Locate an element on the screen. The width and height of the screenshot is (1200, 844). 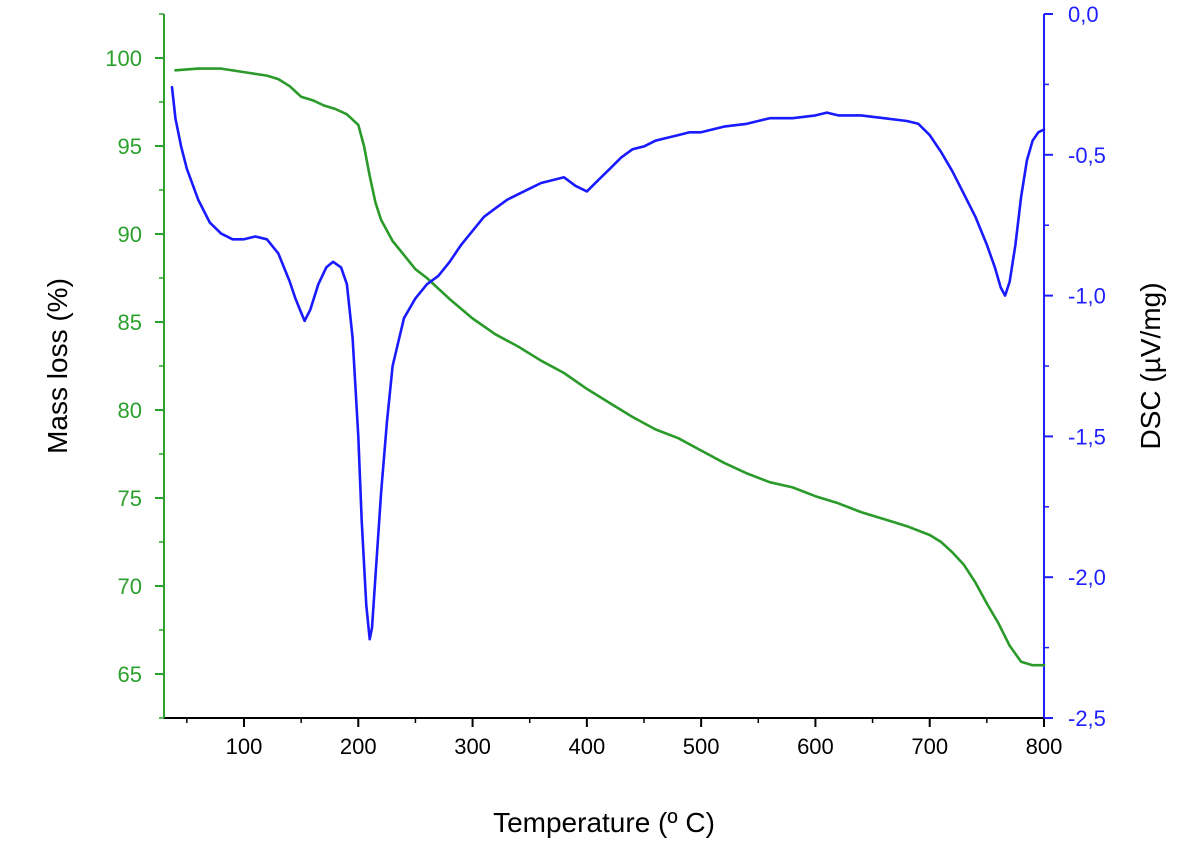
x-tick-label: 100 is located at coordinates (244, 746).